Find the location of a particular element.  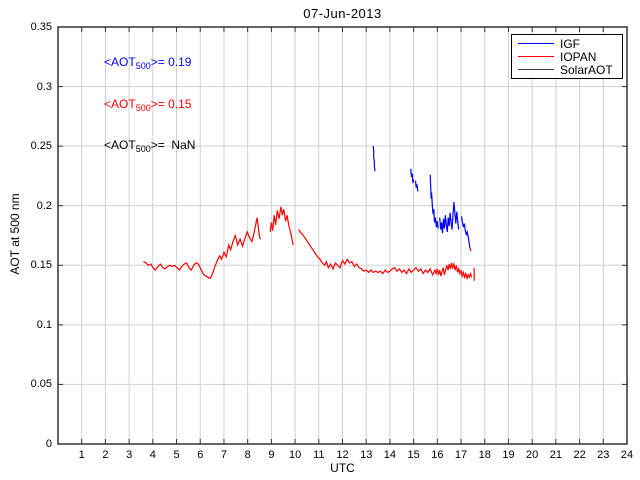

legend-label: SolarAOT is located at coordinates (586, 69).